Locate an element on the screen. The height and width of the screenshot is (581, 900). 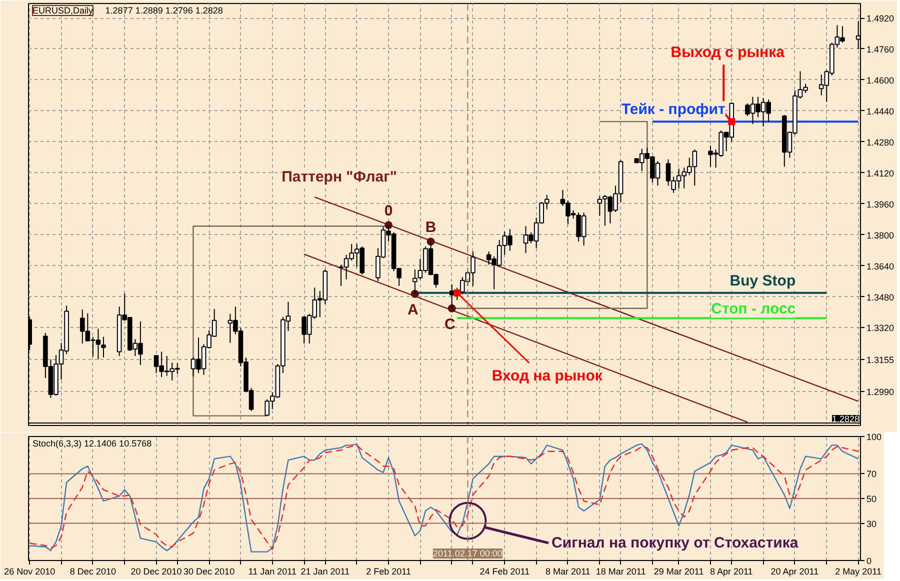
x-tick-label: 29 Mar 2011 is located at coordinates (679, 571).